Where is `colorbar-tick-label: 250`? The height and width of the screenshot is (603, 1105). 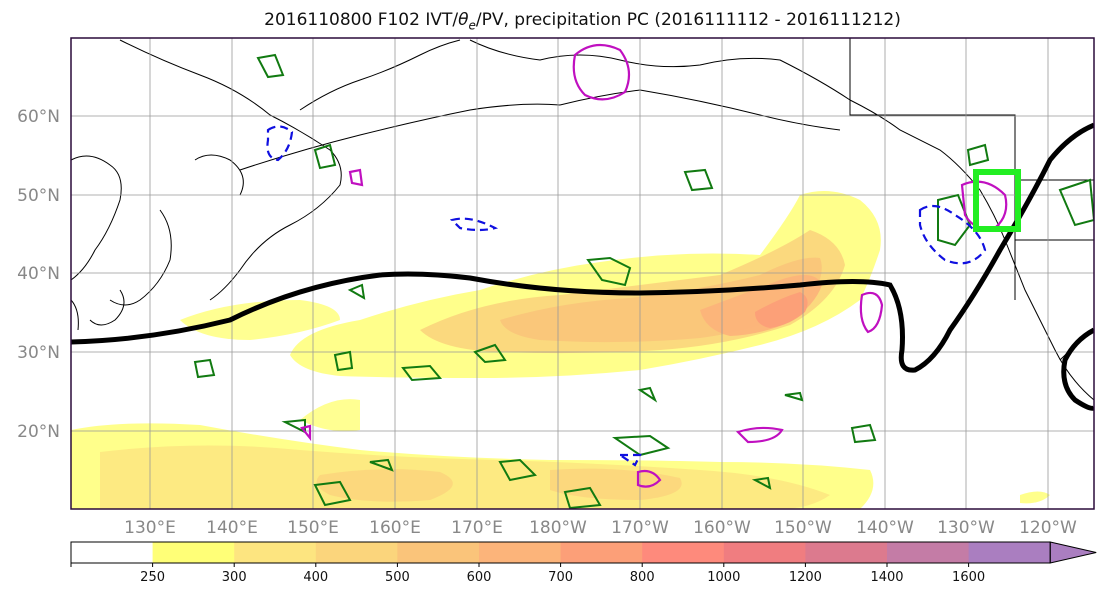 colorbar-tick-label: 250 is located at coordinates (152, 577).